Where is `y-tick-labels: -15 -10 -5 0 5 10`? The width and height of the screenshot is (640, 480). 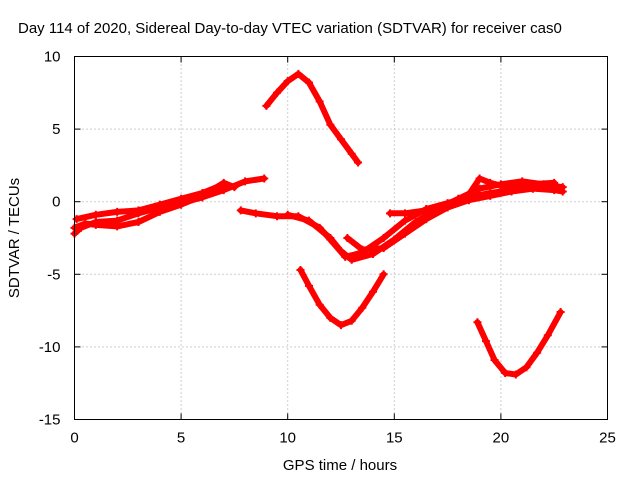 y-tick-labels: -15 -10 -5 0 5 10 is located at coordinates (50, 239).